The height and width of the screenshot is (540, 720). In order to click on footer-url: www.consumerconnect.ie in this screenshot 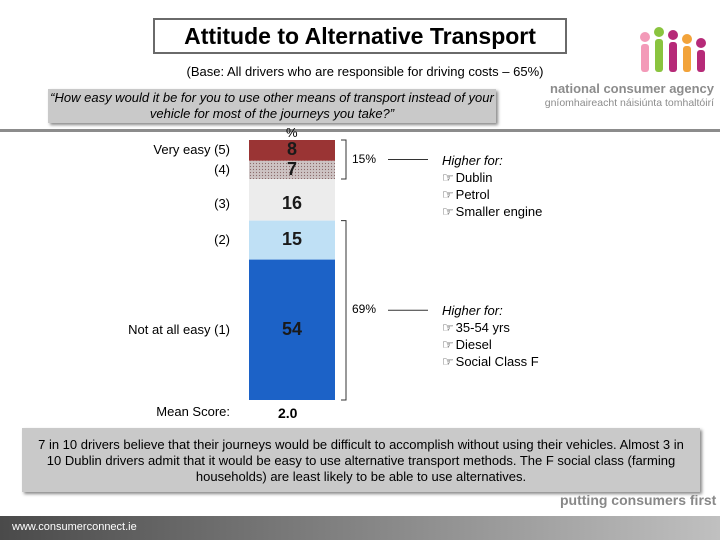, I will do `click(74, 527)`.